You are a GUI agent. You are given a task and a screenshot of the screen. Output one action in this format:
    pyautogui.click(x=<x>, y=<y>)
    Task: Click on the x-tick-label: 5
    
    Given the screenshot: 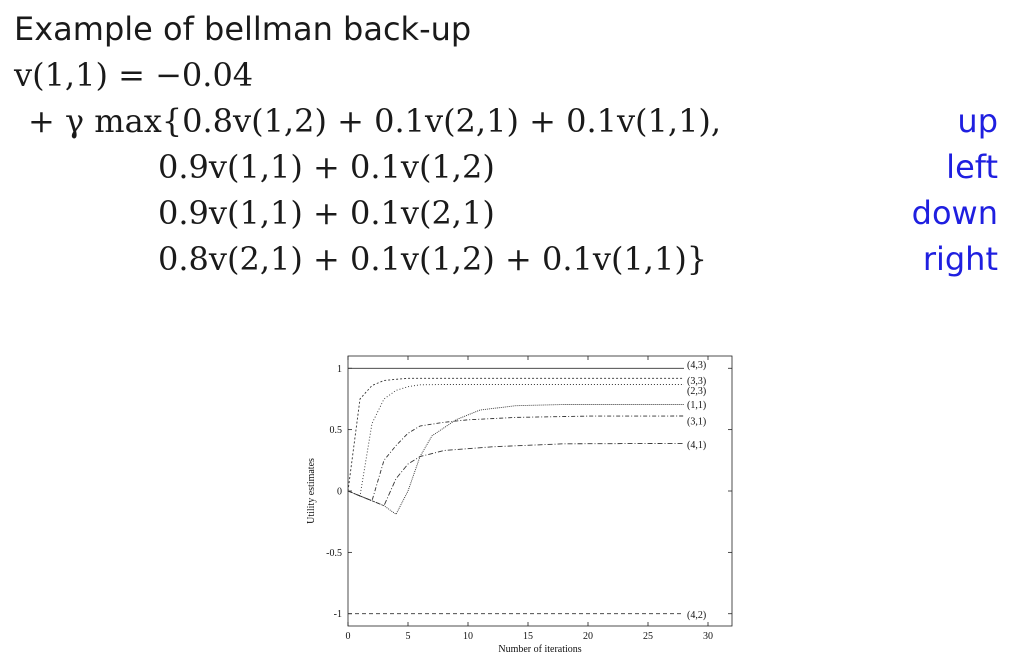 What is the action you would take?
    pyautogui.click(x=408, y=636)
    